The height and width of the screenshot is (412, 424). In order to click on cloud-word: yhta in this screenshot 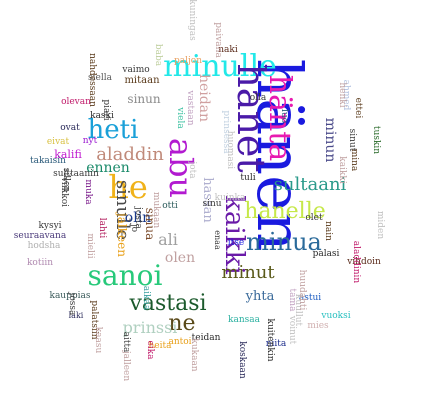, I will do `click(260, 296)`.